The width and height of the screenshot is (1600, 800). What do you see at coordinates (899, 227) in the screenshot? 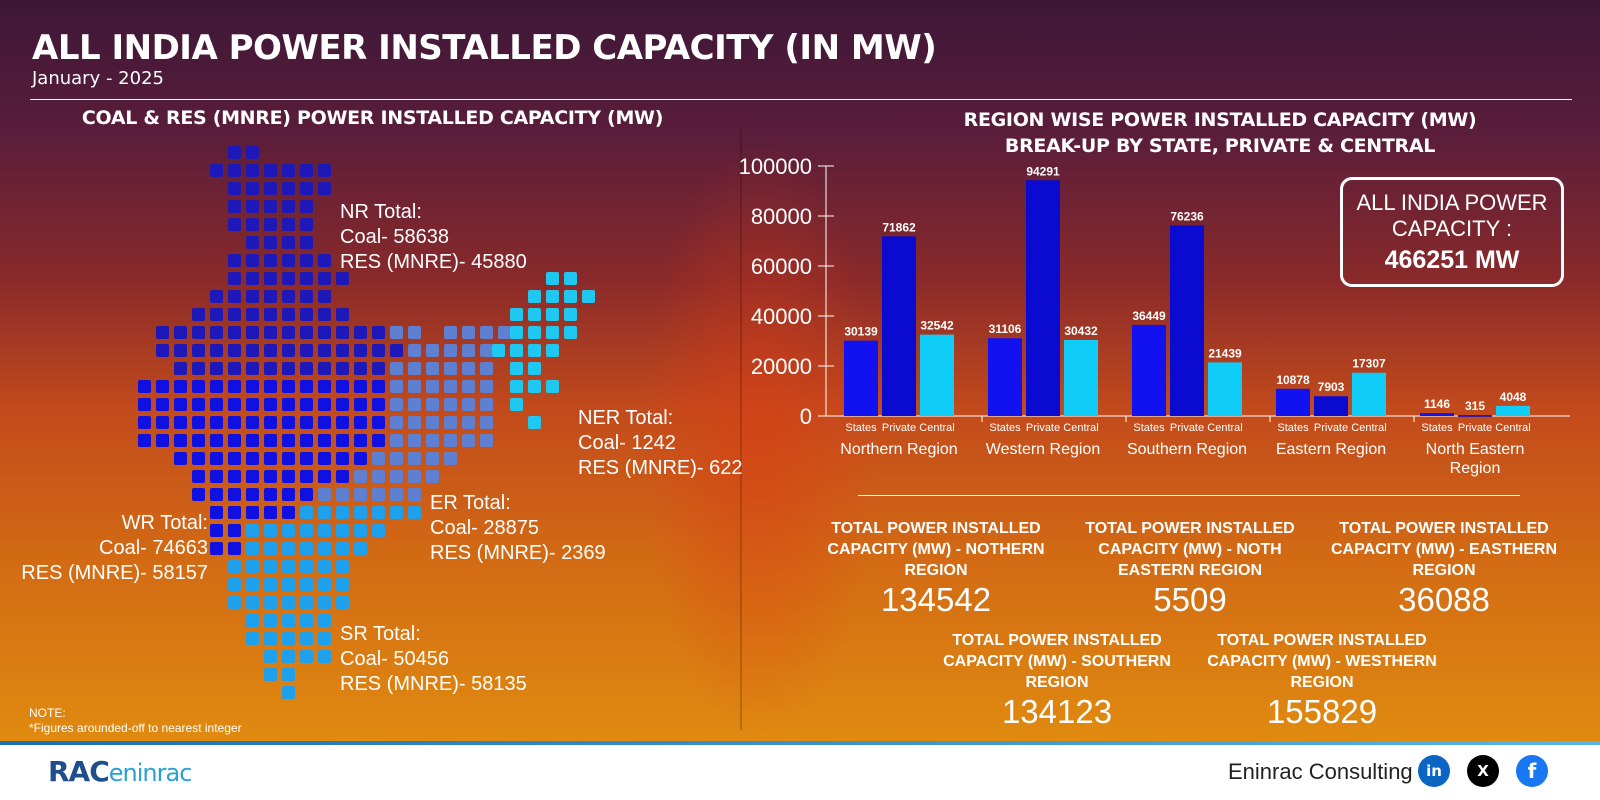
I see `bar-value-label: 71862` at bounding box center [899, 227].